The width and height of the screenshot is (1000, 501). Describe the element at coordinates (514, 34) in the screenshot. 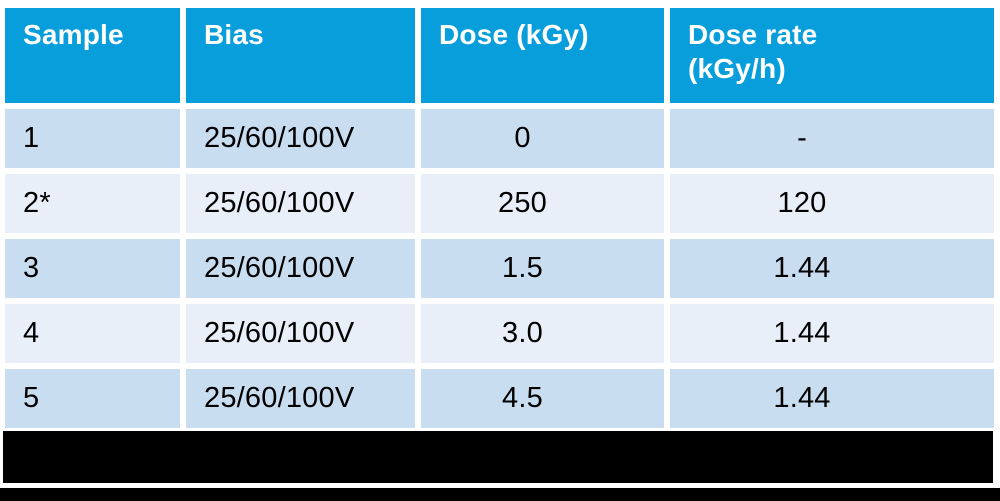

I see `header-label: Dose (kGy)` at that location.